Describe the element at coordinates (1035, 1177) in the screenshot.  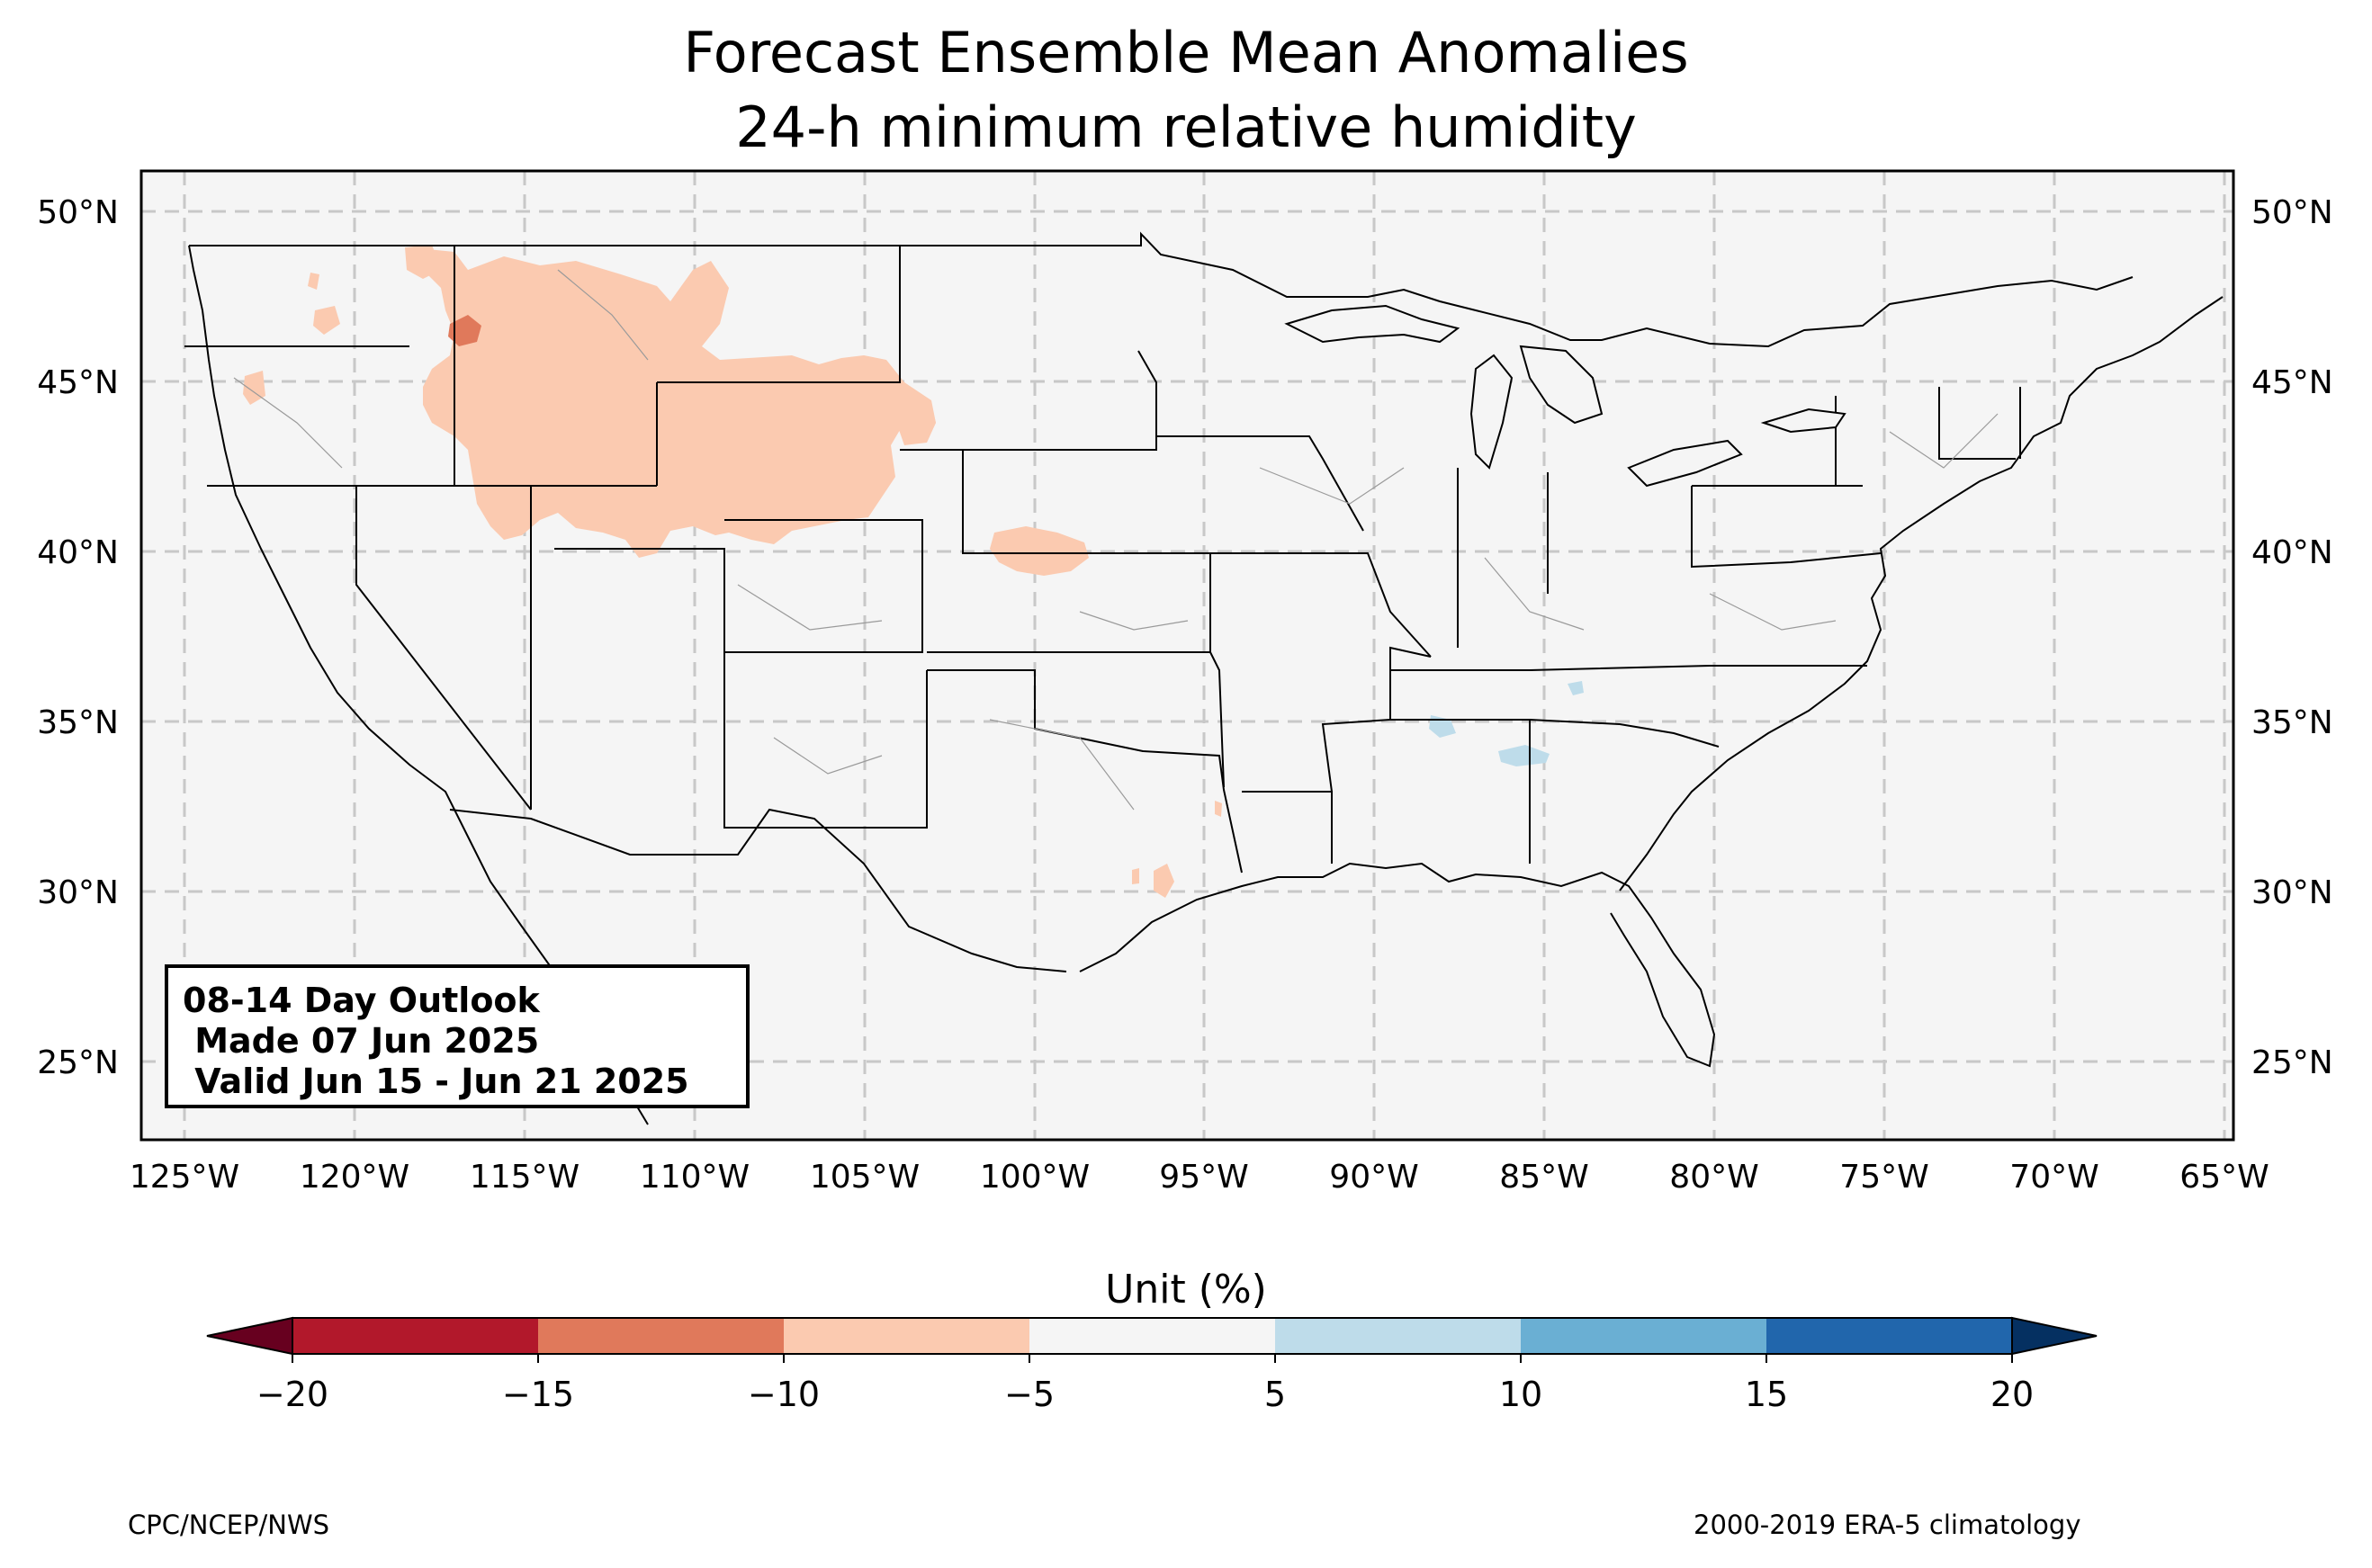
I see `lon-label-100: 100°W` at that location.